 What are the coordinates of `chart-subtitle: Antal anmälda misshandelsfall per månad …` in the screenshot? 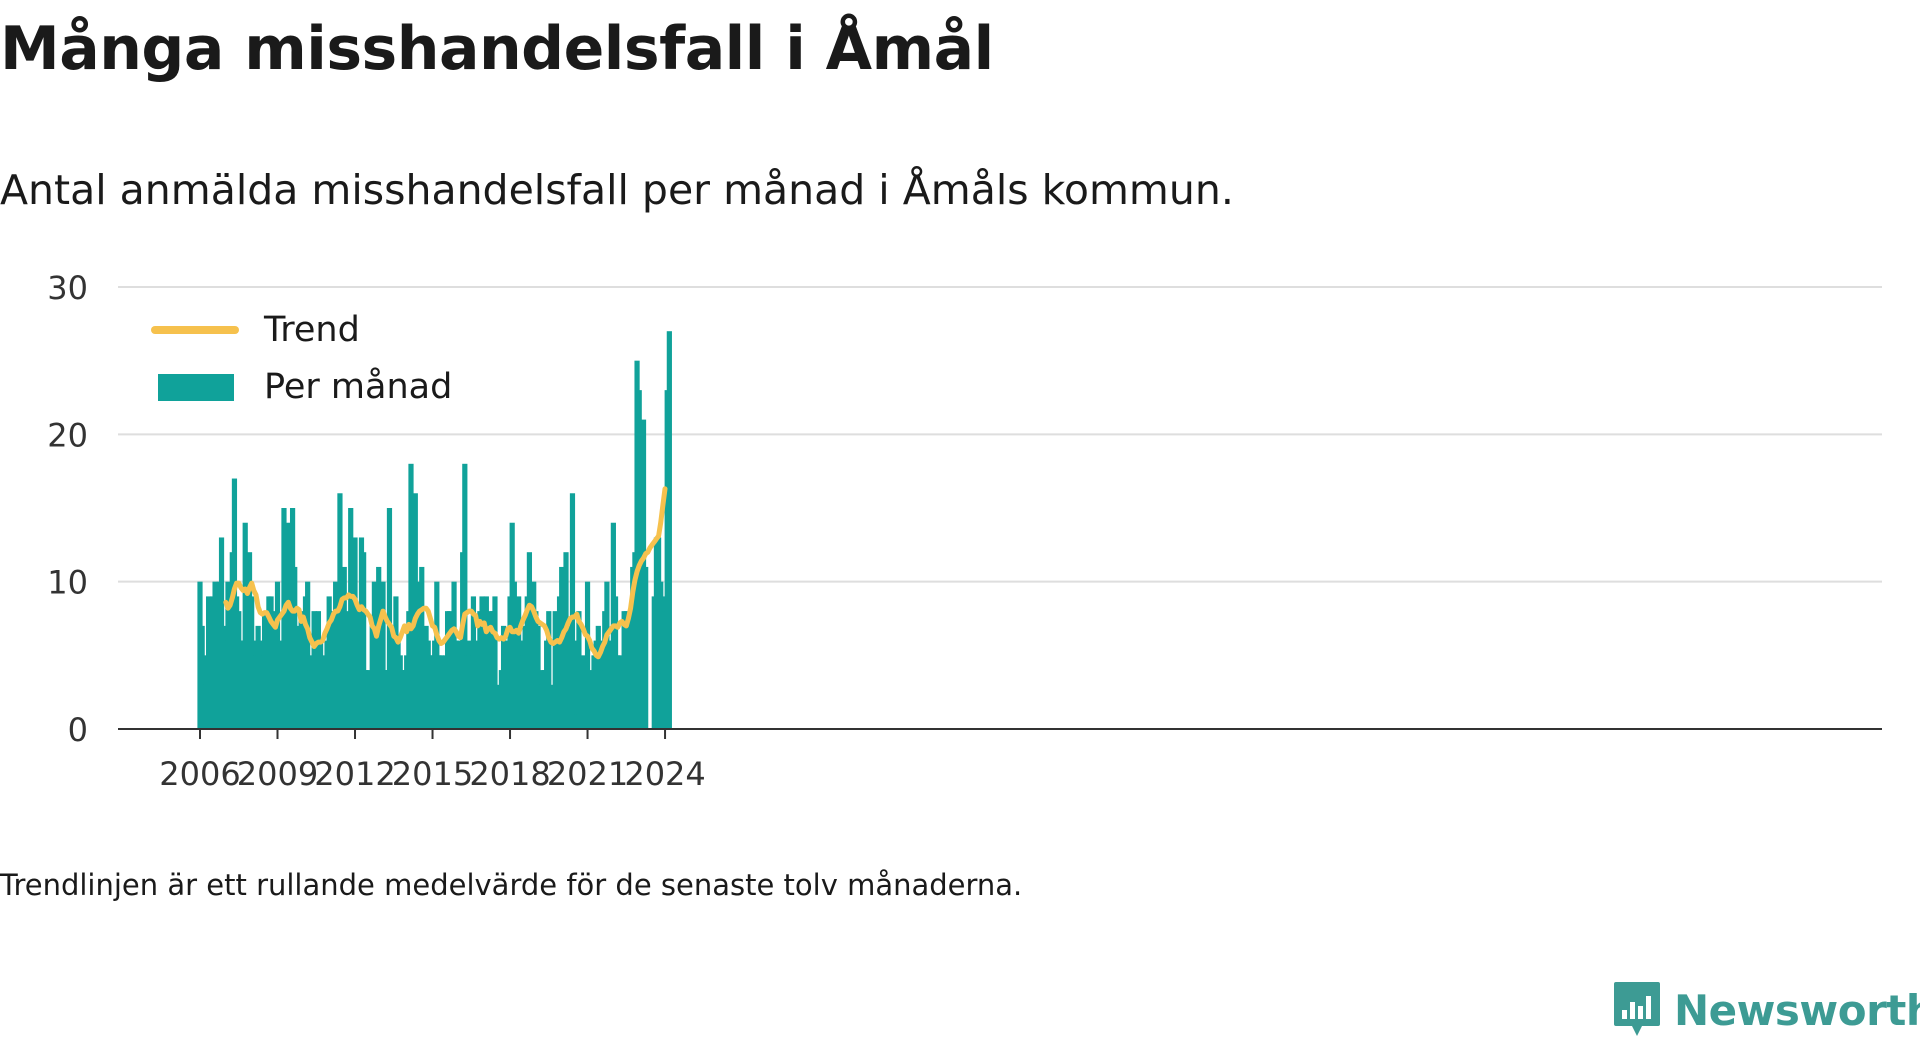 It's located at (617, 190).